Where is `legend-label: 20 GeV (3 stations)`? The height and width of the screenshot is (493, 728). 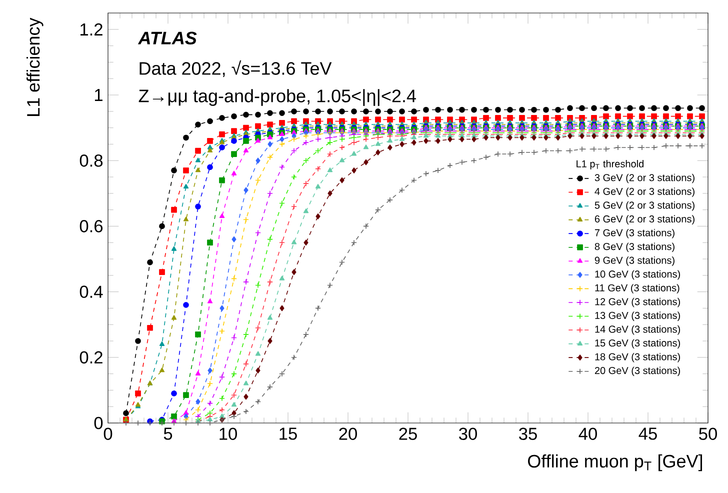
legend-label: 20 GeV (3 stations) is located at coordinates (637, 371).